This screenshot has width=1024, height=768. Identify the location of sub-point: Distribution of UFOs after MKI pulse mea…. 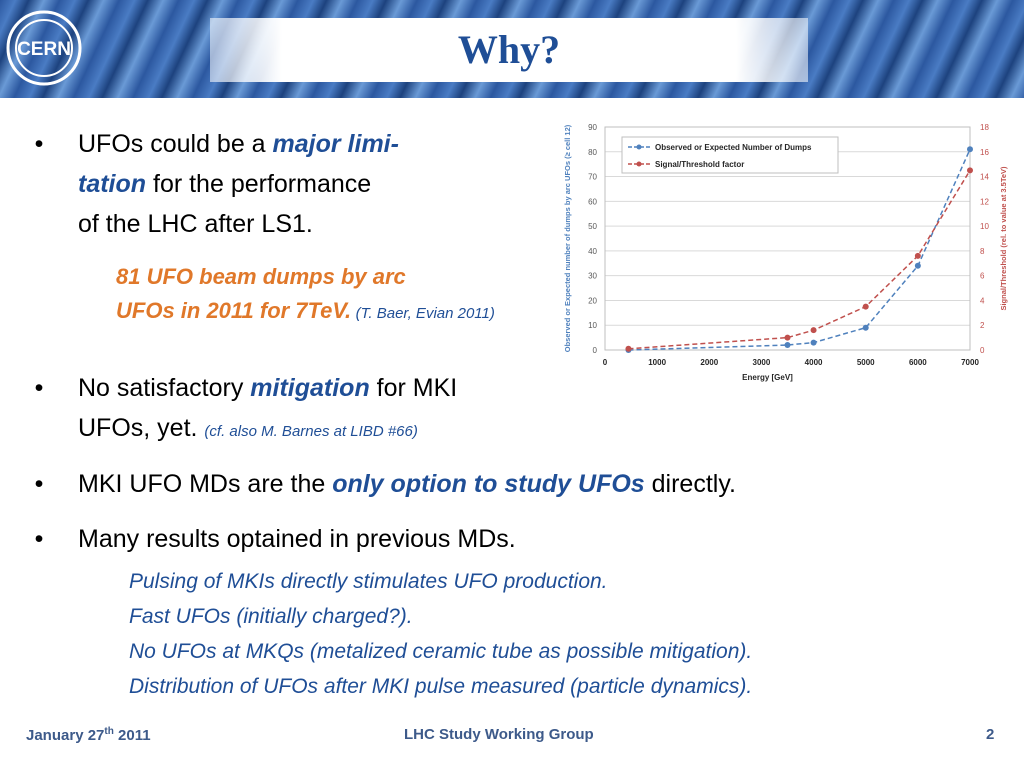
(441, 686).